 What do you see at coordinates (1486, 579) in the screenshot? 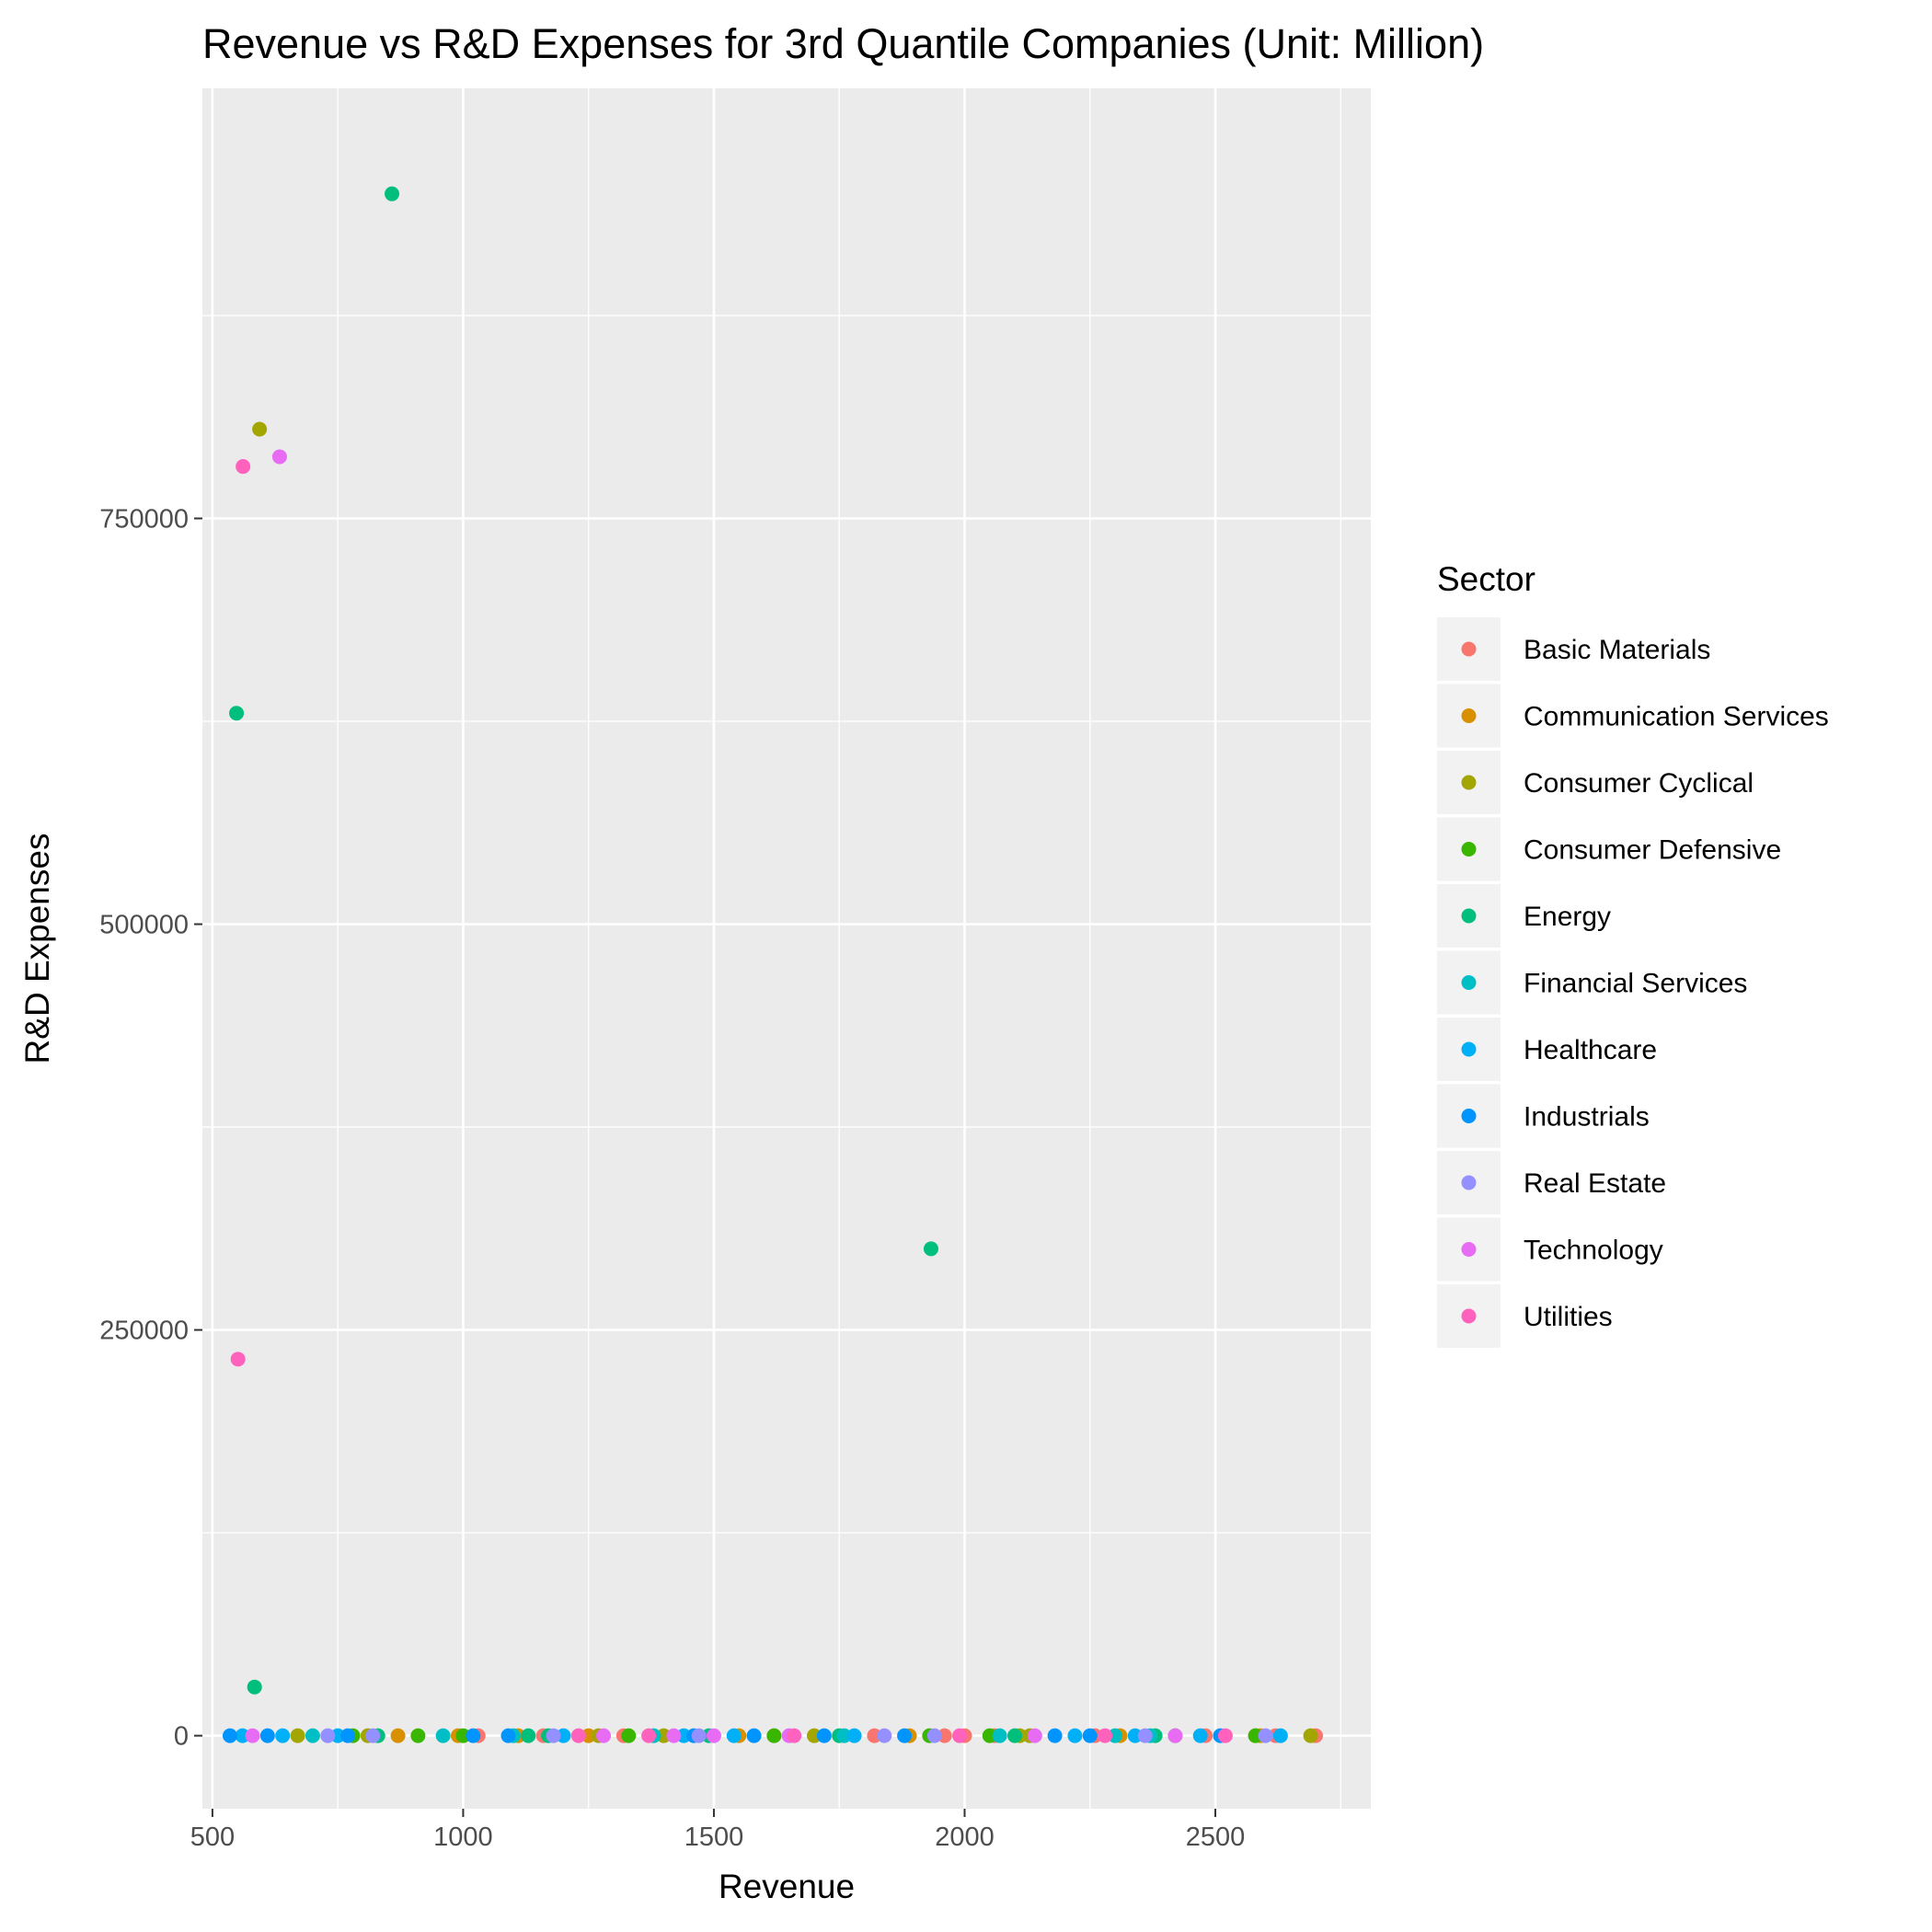
I see `legend-title: Sector` at bounding box center [1486, 579].